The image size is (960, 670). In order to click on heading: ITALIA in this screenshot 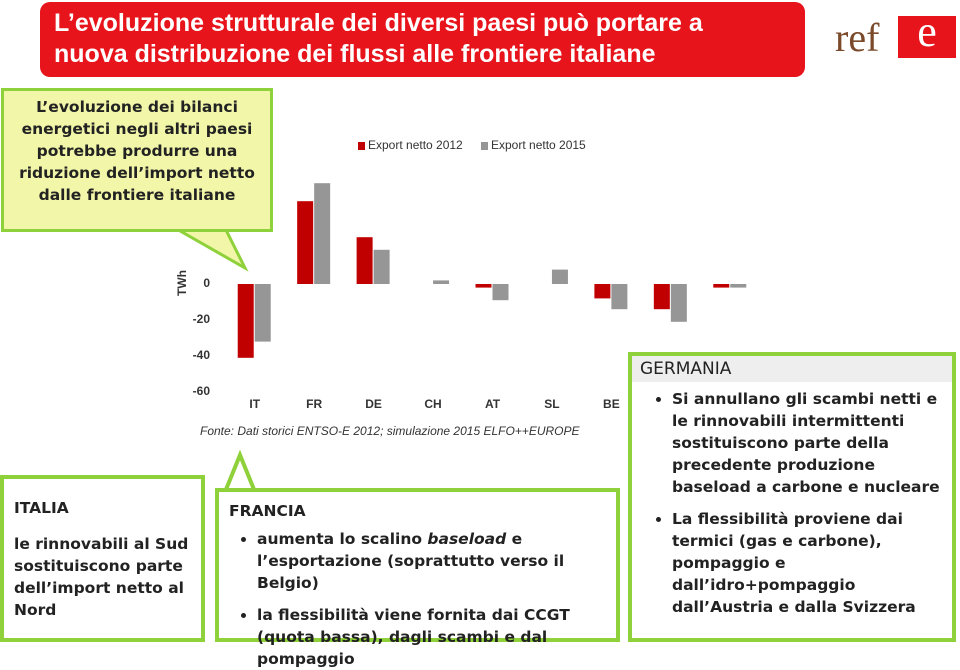, I will do `click(41, 508)`.